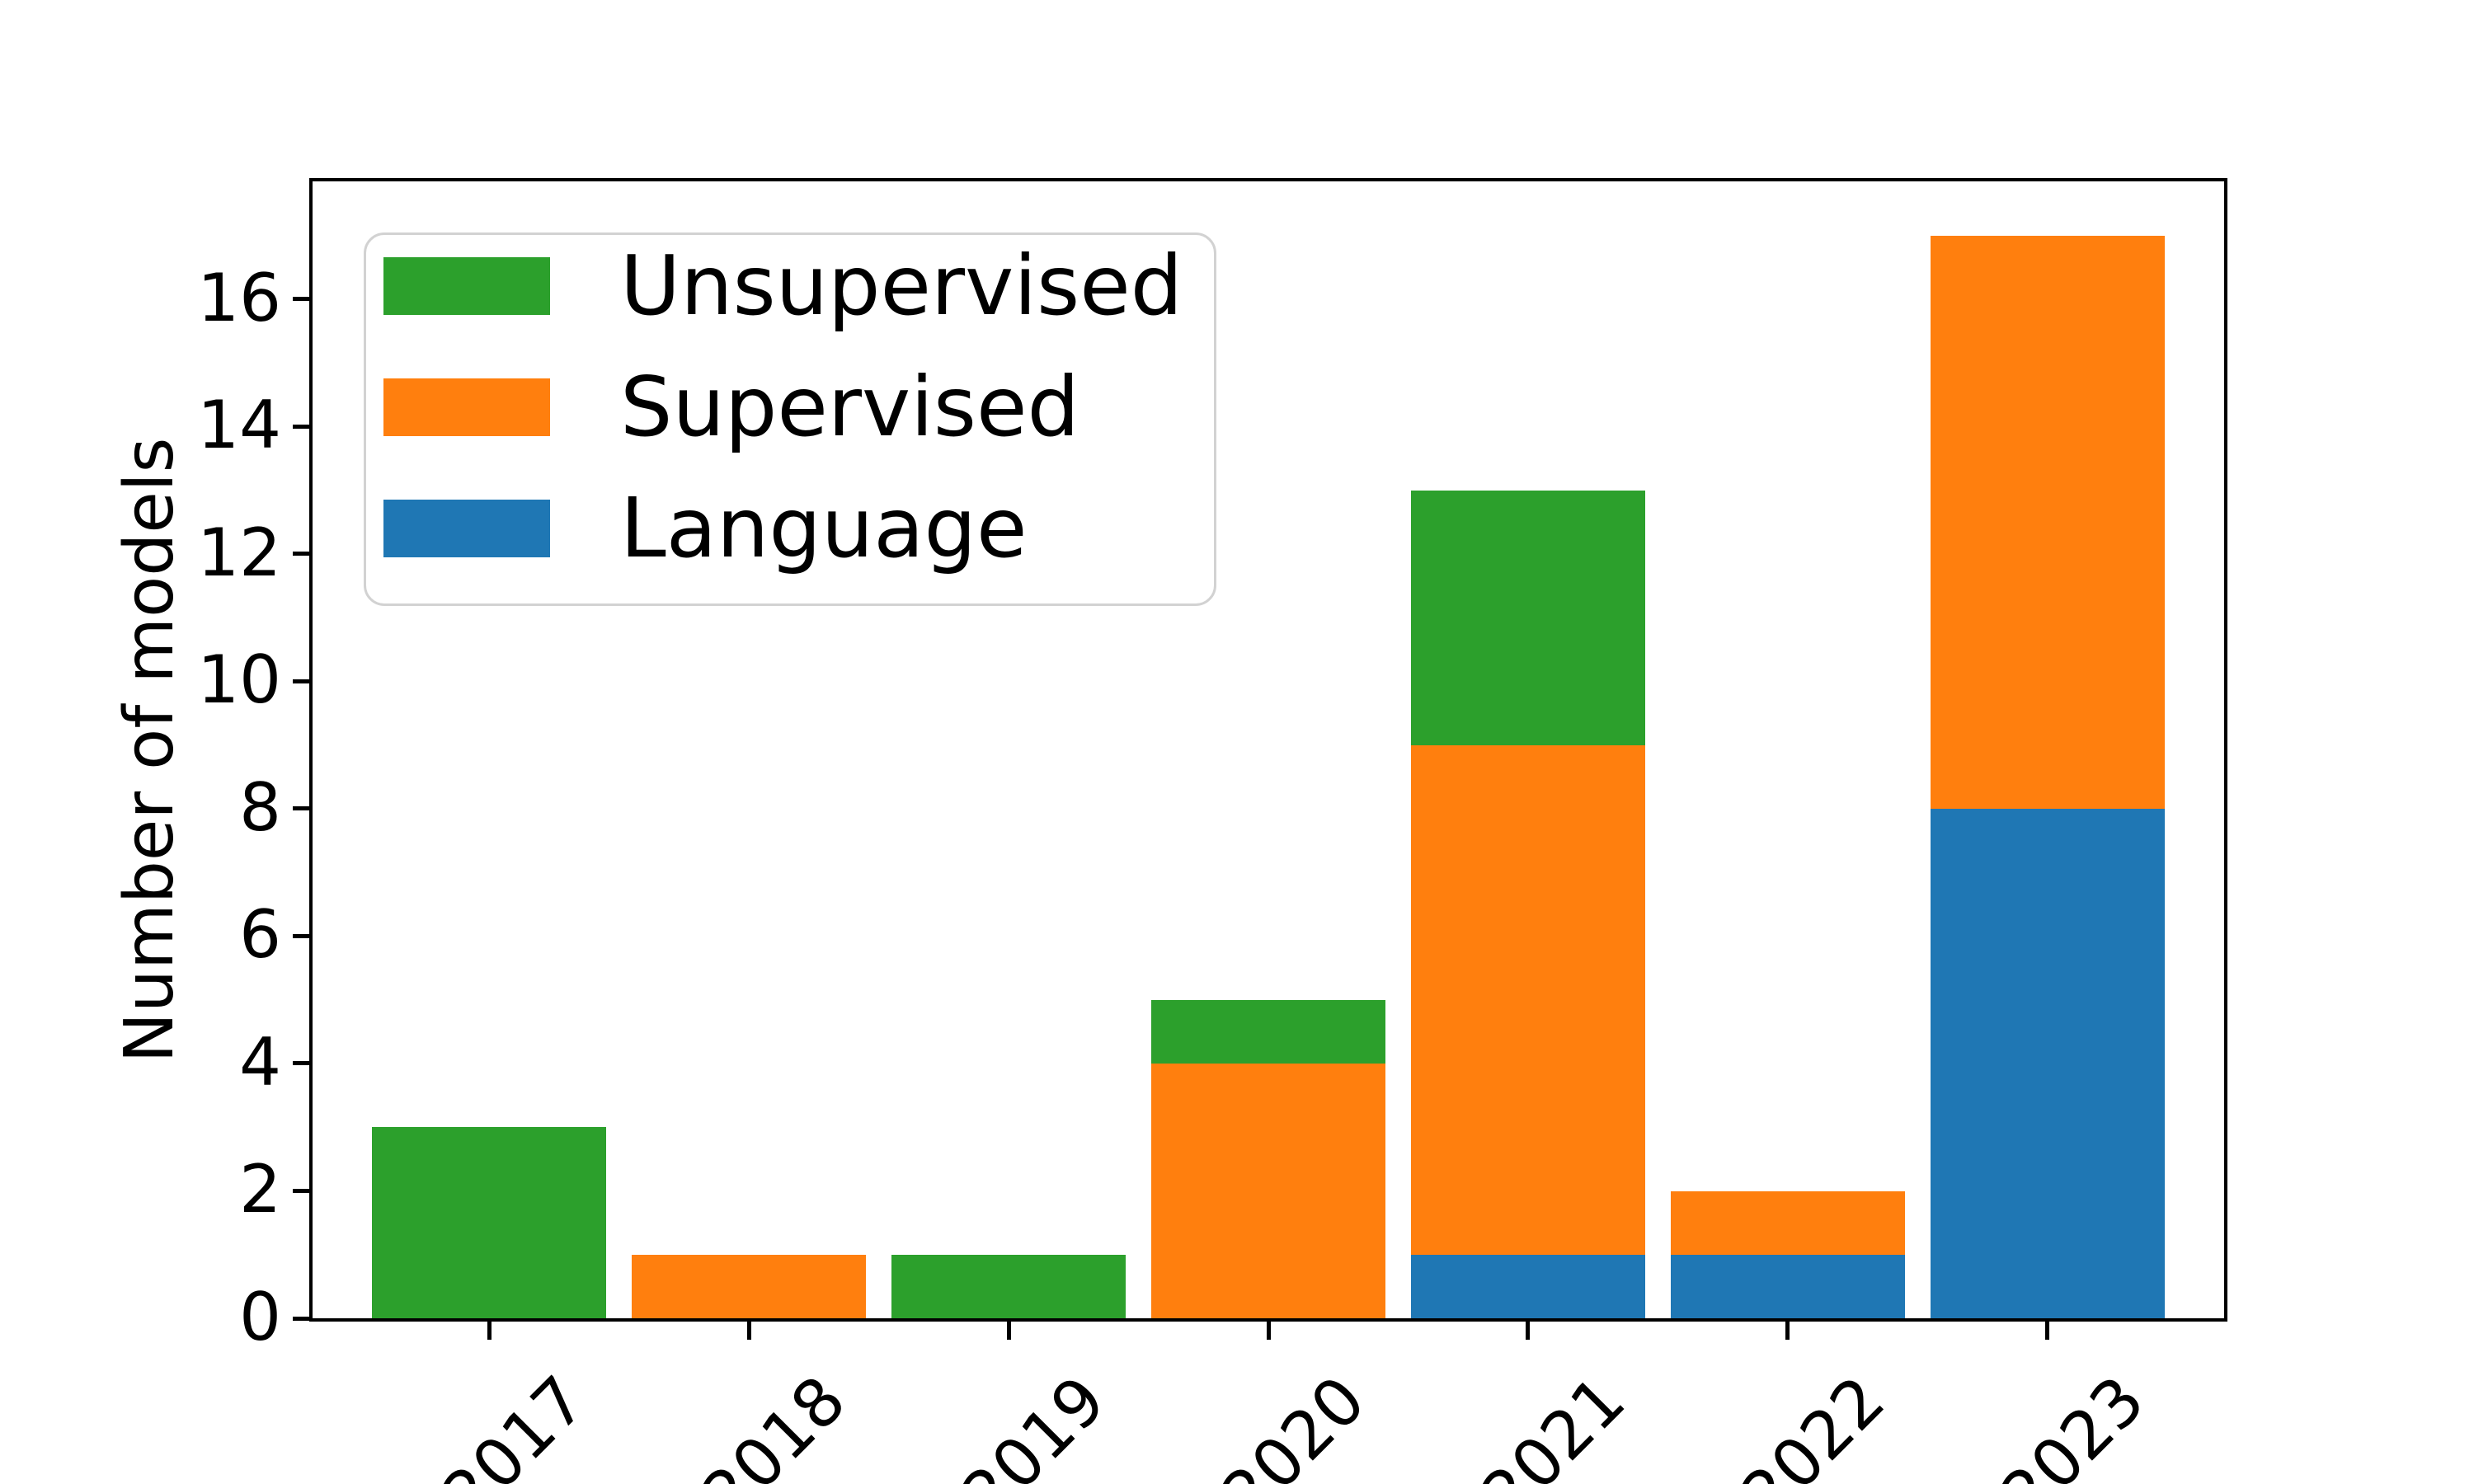 The width and height of the screenshot is (2474, 1484). I want to click on y-tick-label: 4, so click(260, 1062).